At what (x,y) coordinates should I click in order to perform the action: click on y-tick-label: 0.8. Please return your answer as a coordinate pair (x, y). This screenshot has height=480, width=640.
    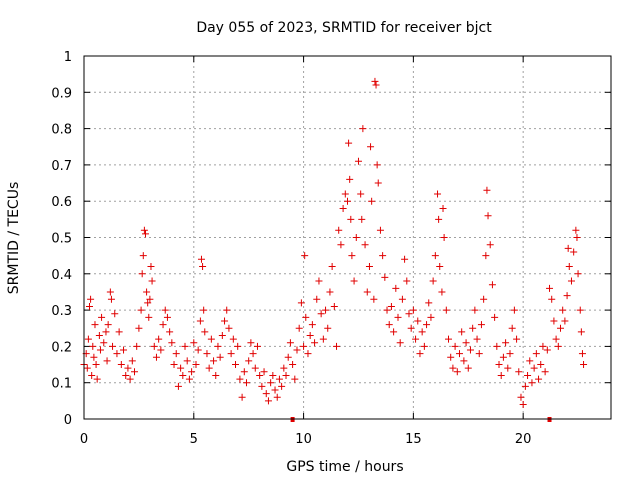
    Looking at the image, I should click on (61, 130).